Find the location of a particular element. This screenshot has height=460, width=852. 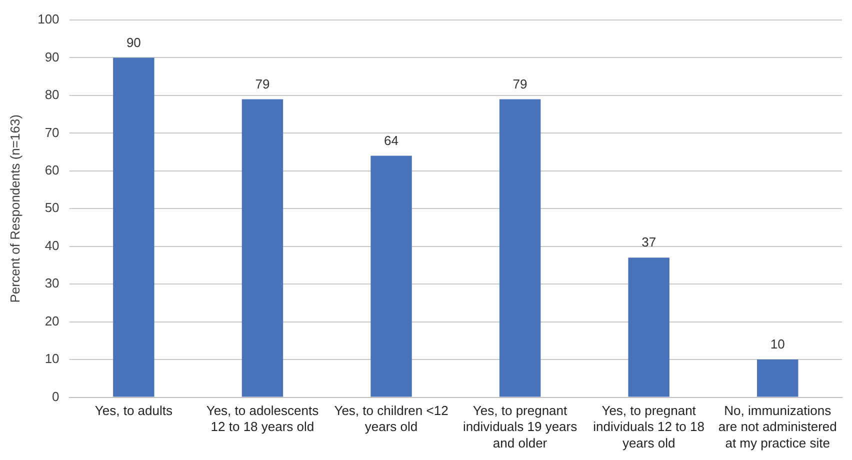

y-tick-label: 70 is located at coordinates (52, 132).